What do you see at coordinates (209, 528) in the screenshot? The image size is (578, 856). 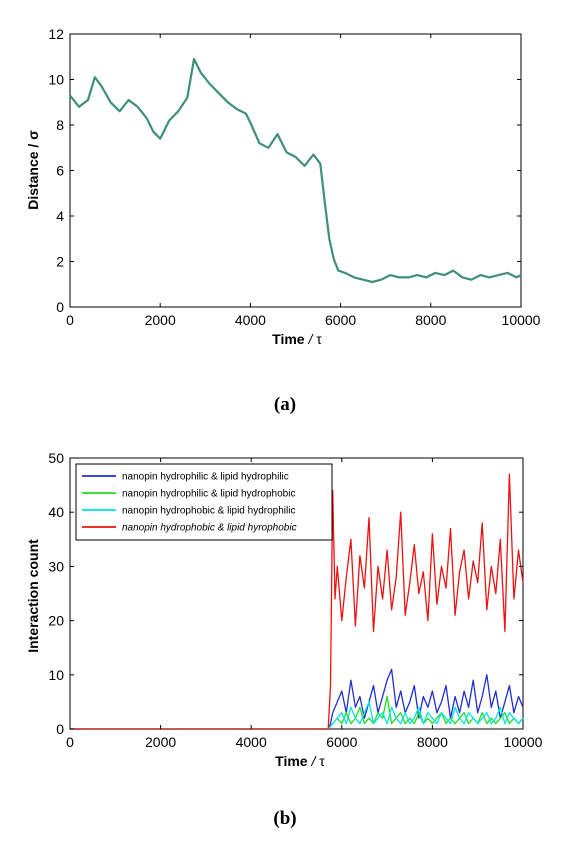 I see `legend-label-3: nanopin hydrophobic & lipid hyrophobic` at bounding box center [209, 528].